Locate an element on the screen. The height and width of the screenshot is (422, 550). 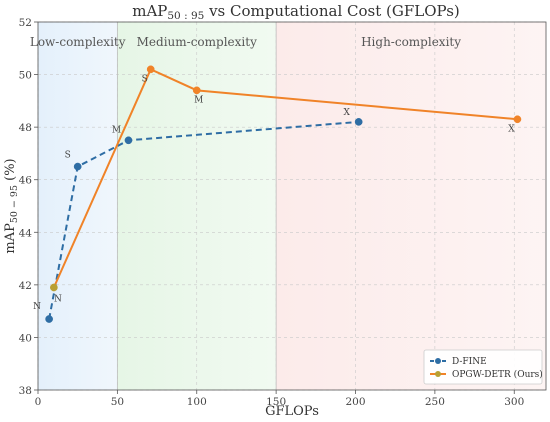
x-tick-label: 250 is located at coordinates (435, 402).